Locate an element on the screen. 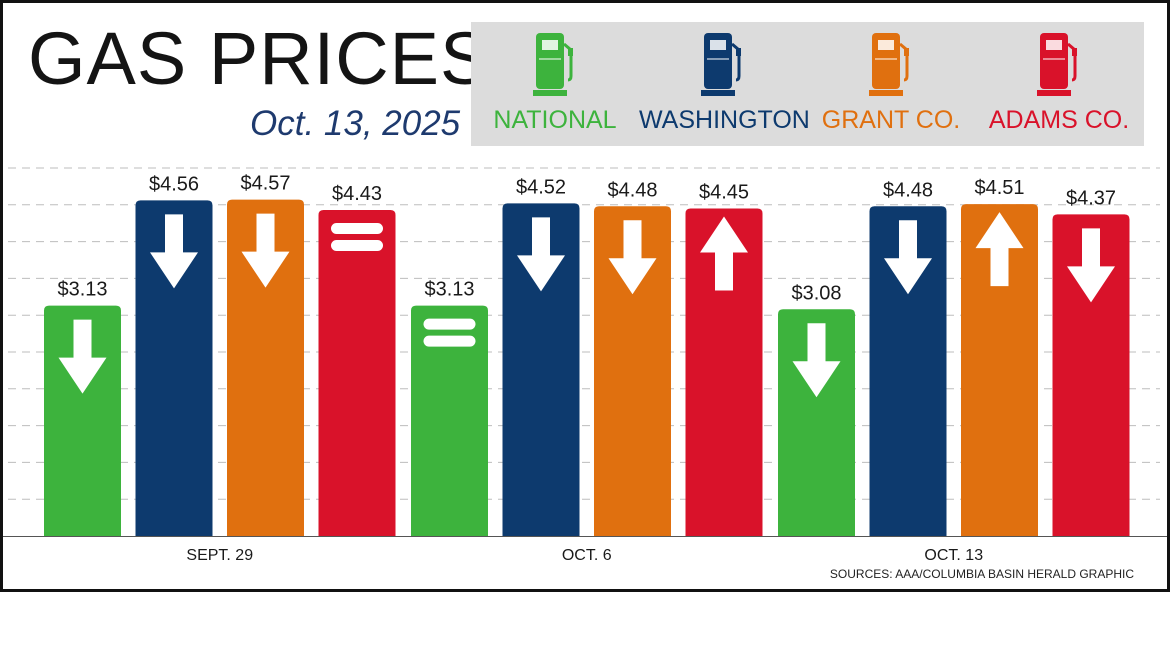  legend-item-grant: GRANT CO. is located at coordinates (891, 84).